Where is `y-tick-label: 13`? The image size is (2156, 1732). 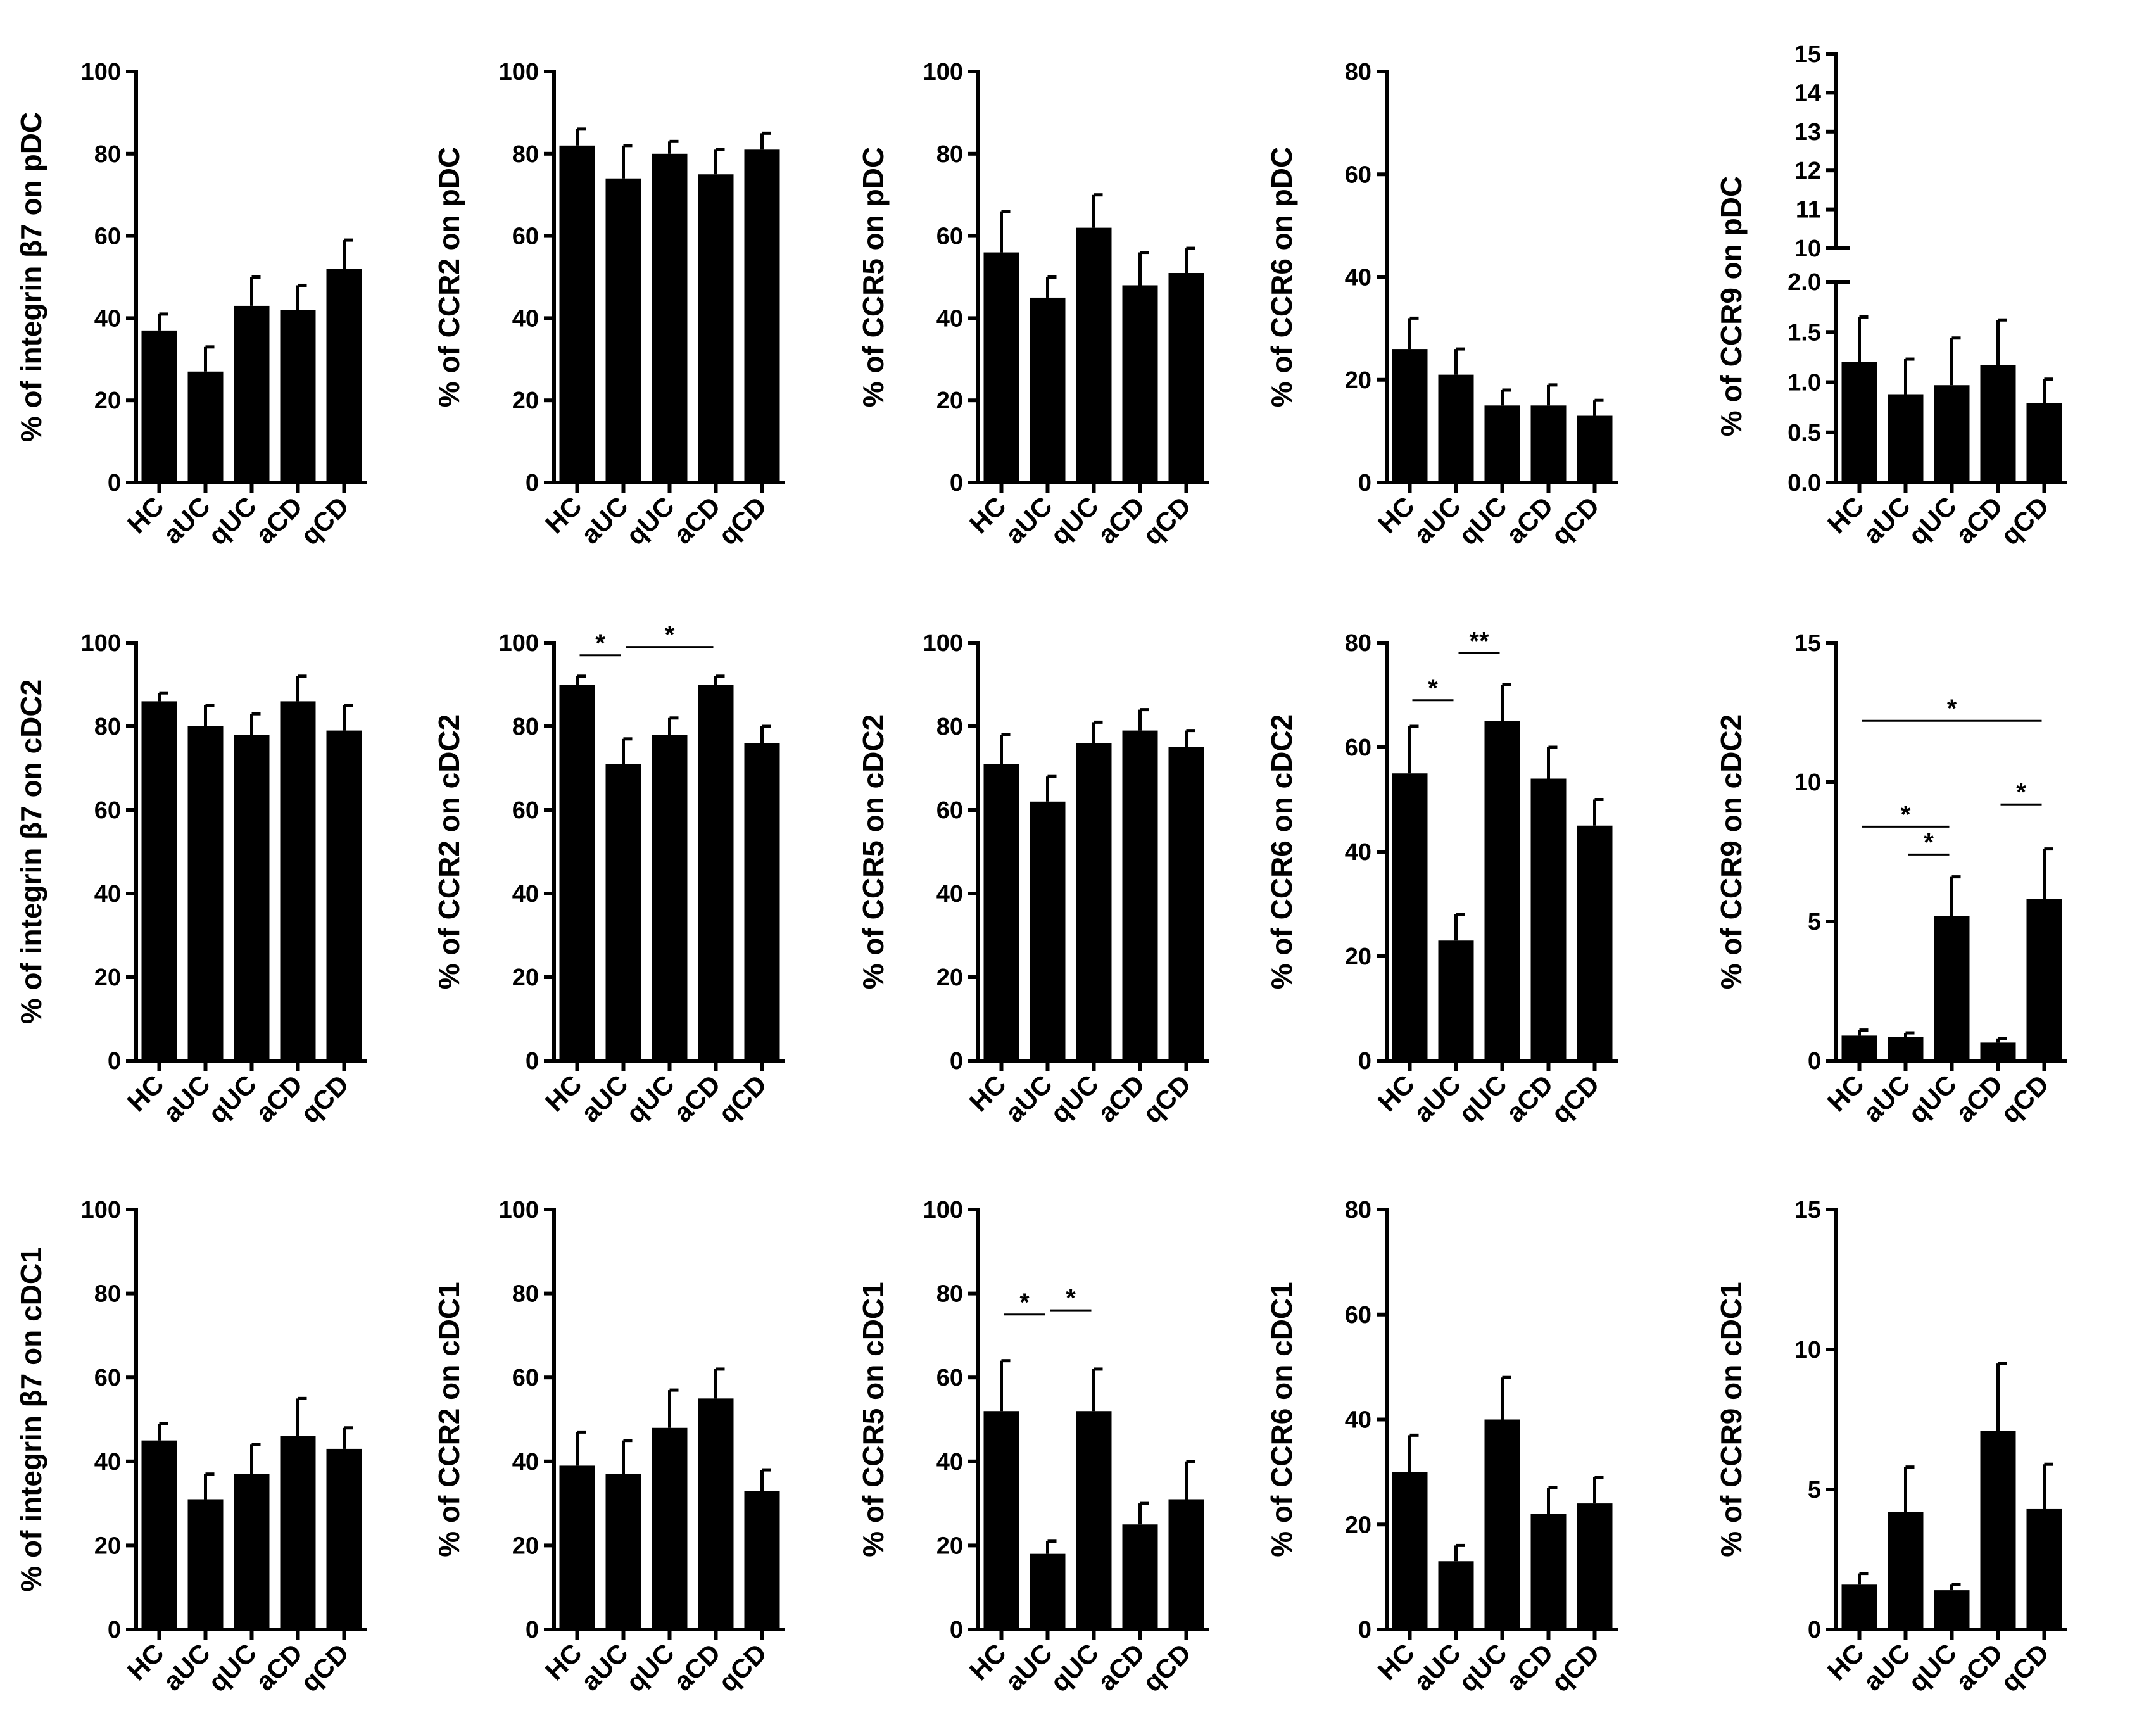
y-tick-label: 13 is located at coordinates (1807, 132).